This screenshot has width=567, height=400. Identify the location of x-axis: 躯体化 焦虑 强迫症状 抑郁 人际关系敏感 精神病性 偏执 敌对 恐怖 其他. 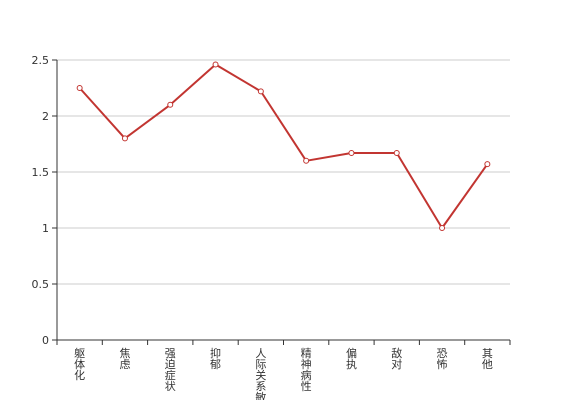
(283, 369).